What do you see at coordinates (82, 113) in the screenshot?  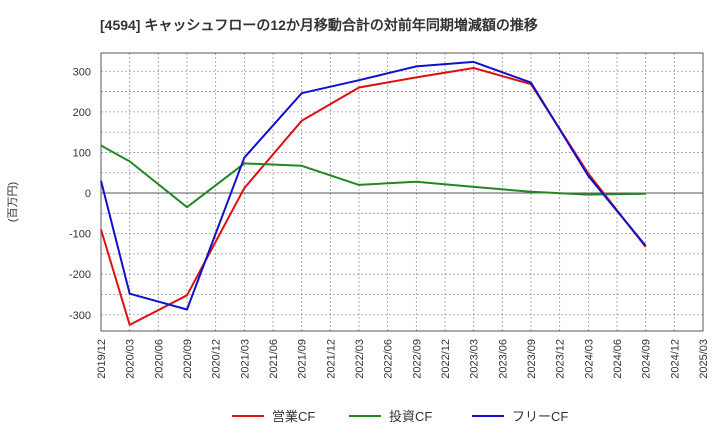 I see `y-tick-label: 200` at bounding box center [82, 113].